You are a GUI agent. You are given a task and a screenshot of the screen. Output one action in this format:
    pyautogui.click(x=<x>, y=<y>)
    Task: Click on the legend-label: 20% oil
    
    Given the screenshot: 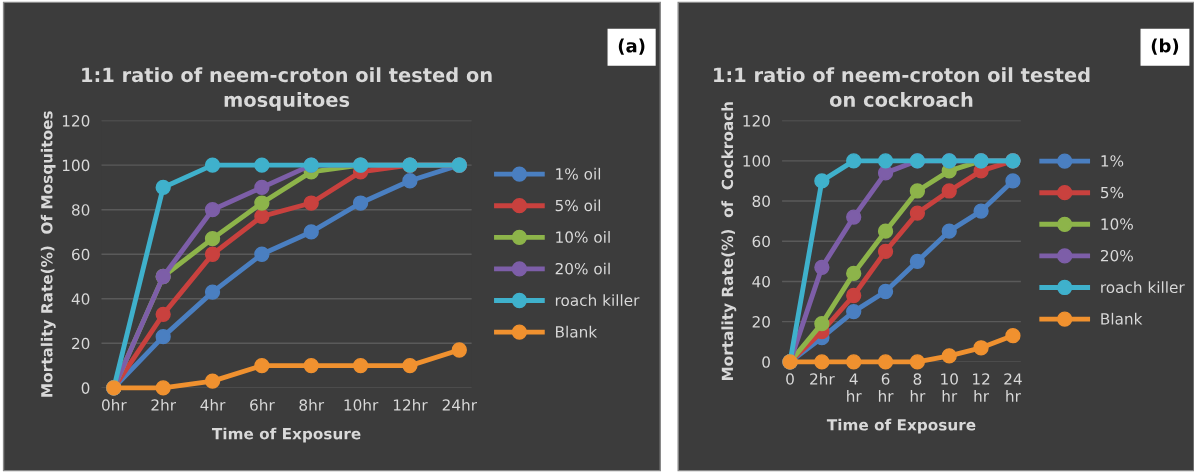 What is the action you would take?
    pyautogui.click(x=582, y=268)
    